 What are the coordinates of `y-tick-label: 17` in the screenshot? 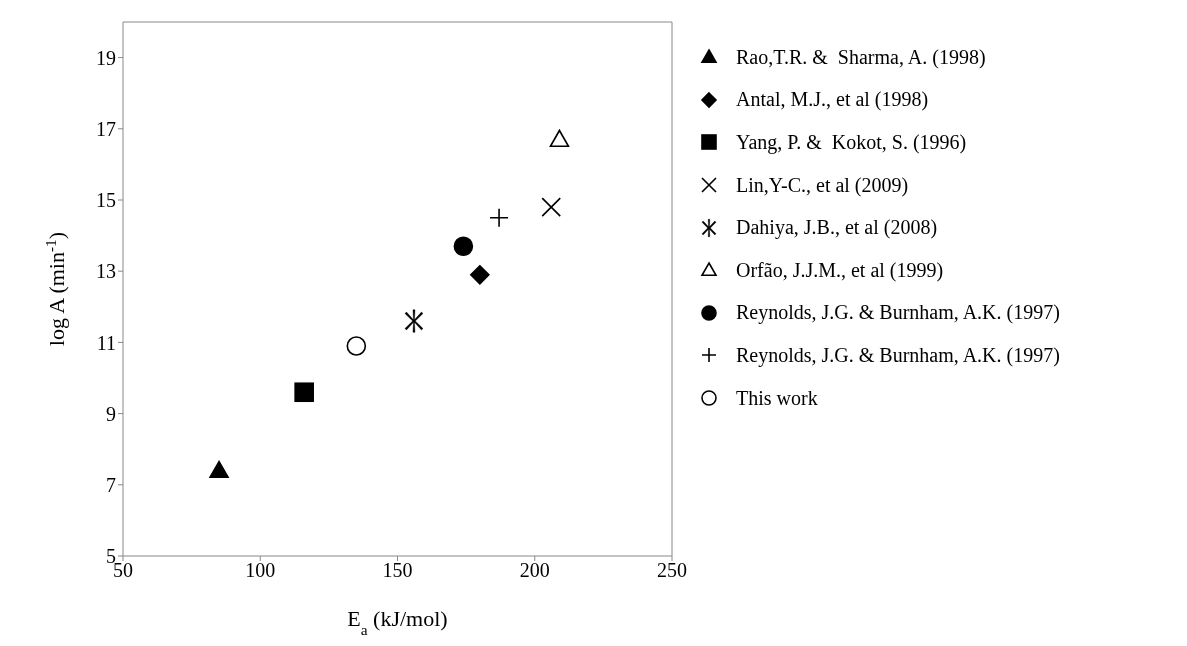 It's located at (106, 128).